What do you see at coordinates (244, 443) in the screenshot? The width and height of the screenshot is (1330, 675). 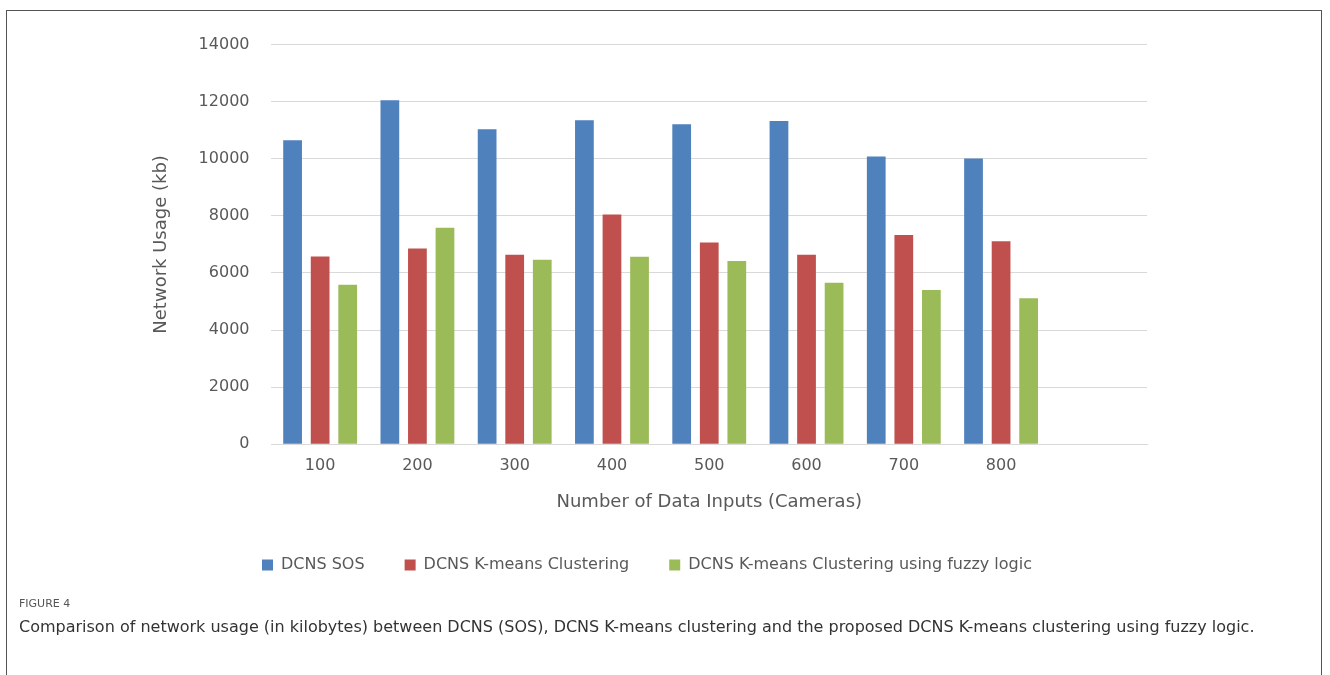 I see `y-tick-label: 0` at bounding box center [244, 443].